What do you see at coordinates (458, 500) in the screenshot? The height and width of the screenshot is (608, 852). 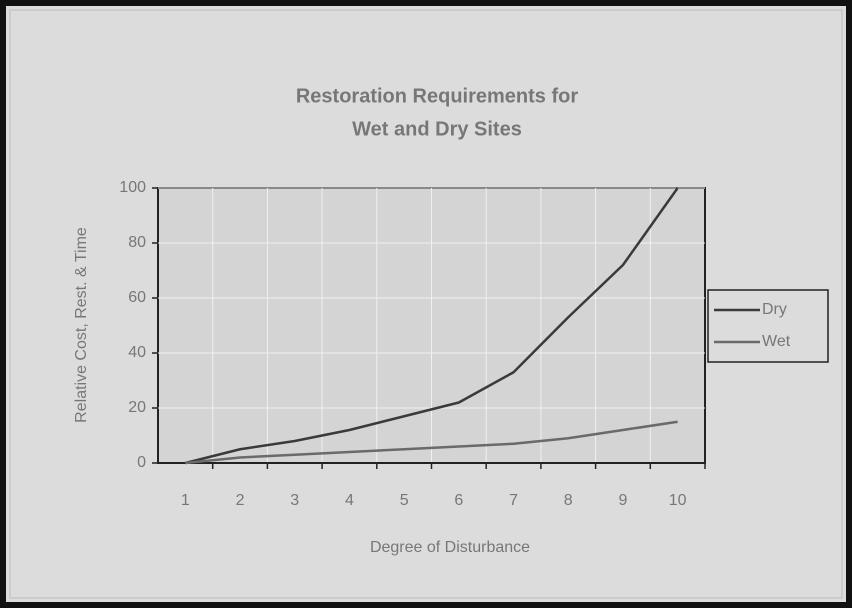 I see `x-tick-label: 6` at bounding box center [458, 500].